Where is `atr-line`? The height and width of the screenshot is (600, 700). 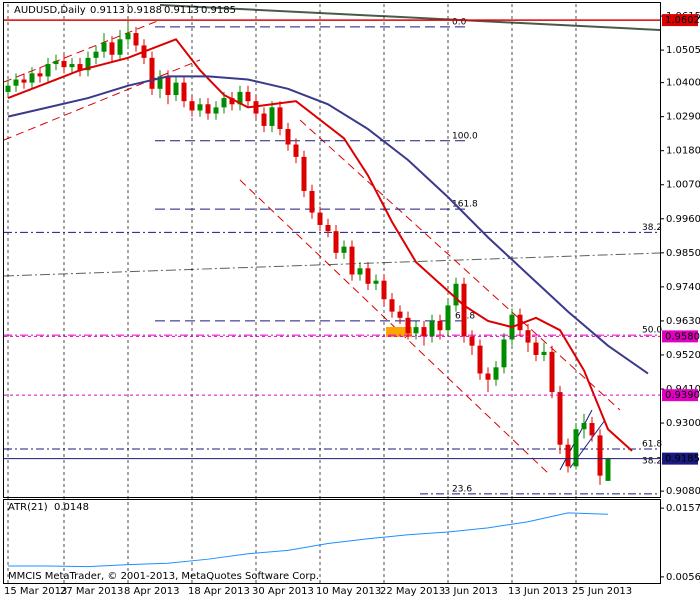
atr-line is located at coordinates (308, 540).